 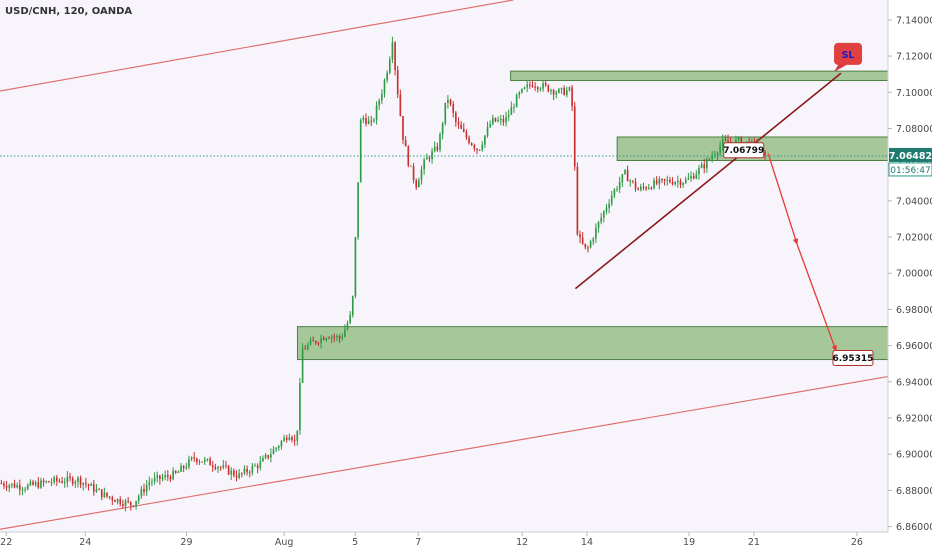 What do you see at coordinates (914, 129) in the screenshot?
I see `y-tick-label: 7.08000` at bounding box center [914, 129].